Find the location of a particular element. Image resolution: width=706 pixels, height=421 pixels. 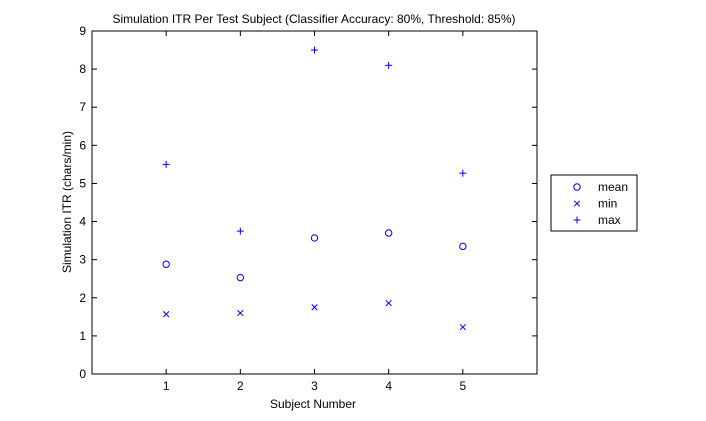

x-tick-label: 2 is located at coordinates (240, 386).